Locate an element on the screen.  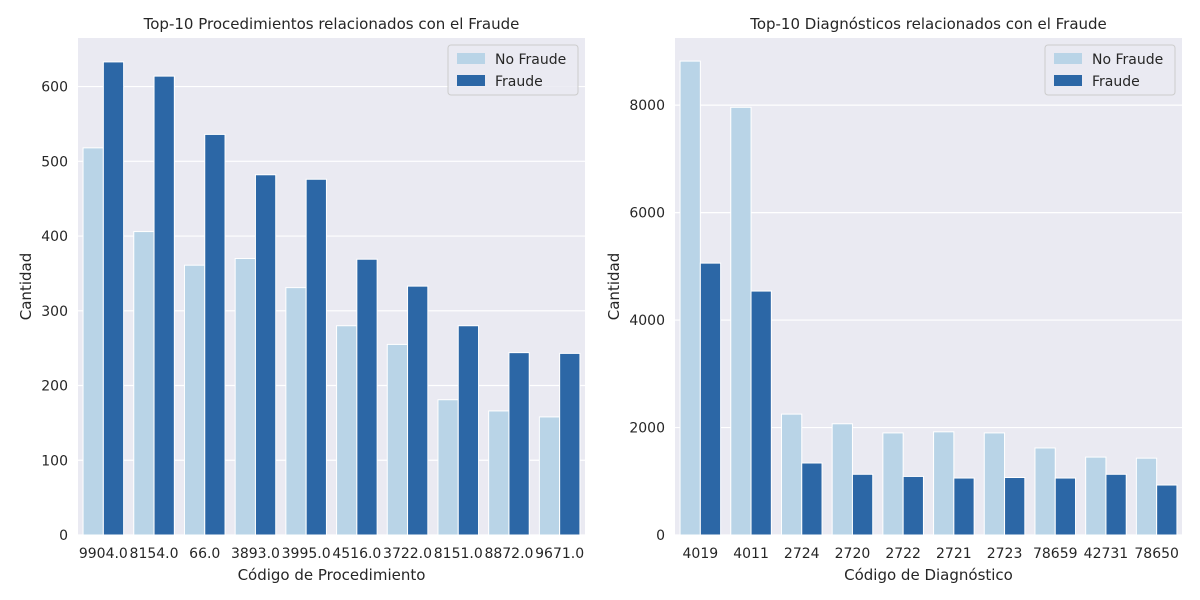
y-tick-label: 8000 is located at coordinates (647, 106).